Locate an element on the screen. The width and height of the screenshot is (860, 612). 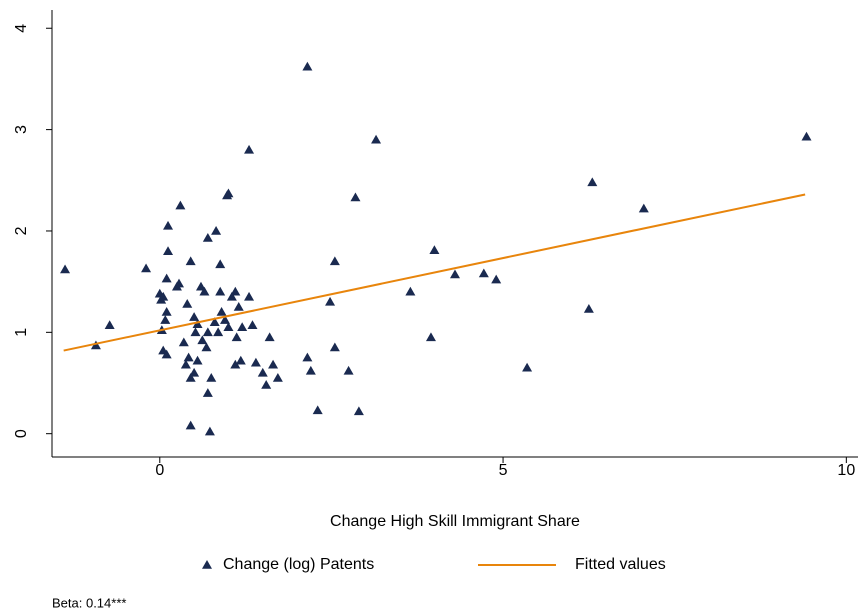
y-tick-label: 3 is located at coordinates (21, 129).